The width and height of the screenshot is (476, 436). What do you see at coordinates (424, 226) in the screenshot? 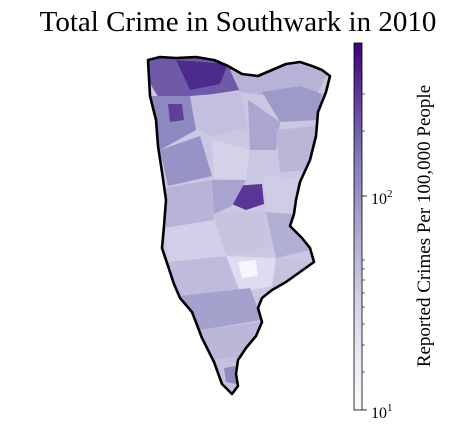
I see `colorbar-label: Reported Crimes Per 100,000 People` at bounding box center [424, 226].